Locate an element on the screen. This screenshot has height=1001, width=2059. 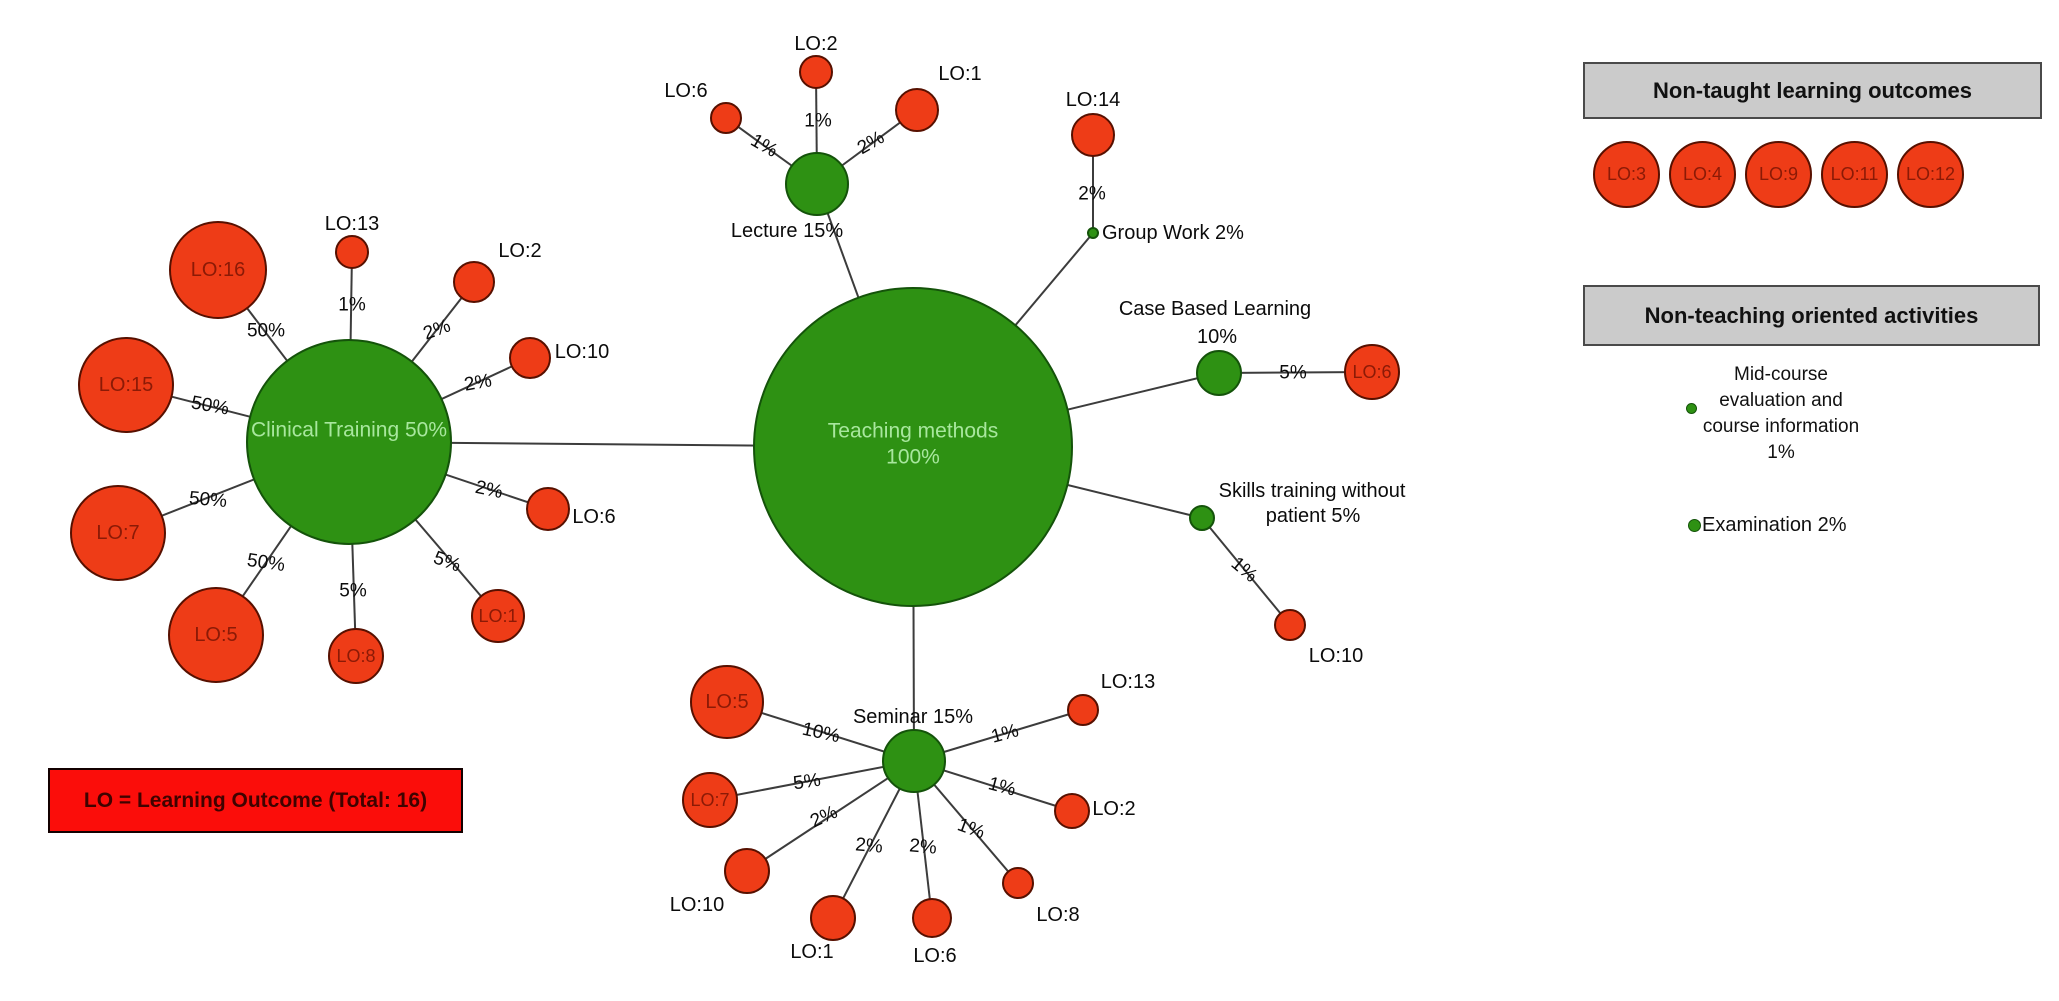
node-label-case-based-lo6: LO:6 is located at coordinates (1371, 372).